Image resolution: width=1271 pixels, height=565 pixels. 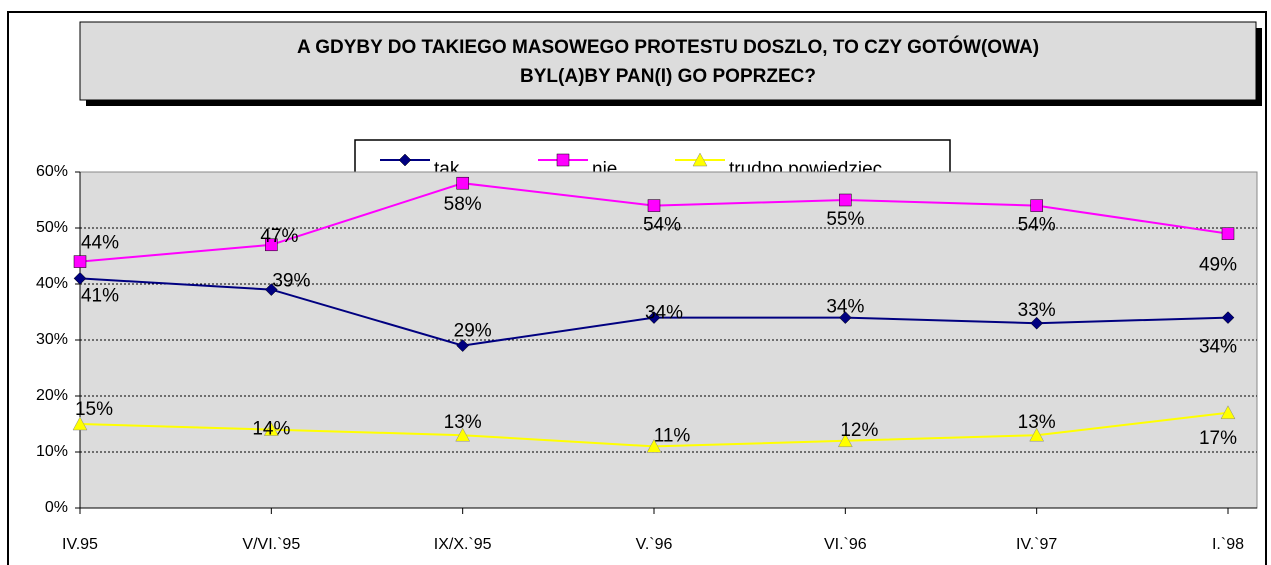 I want to click on y-tick-label: 10%, so click(x=52, y=451).